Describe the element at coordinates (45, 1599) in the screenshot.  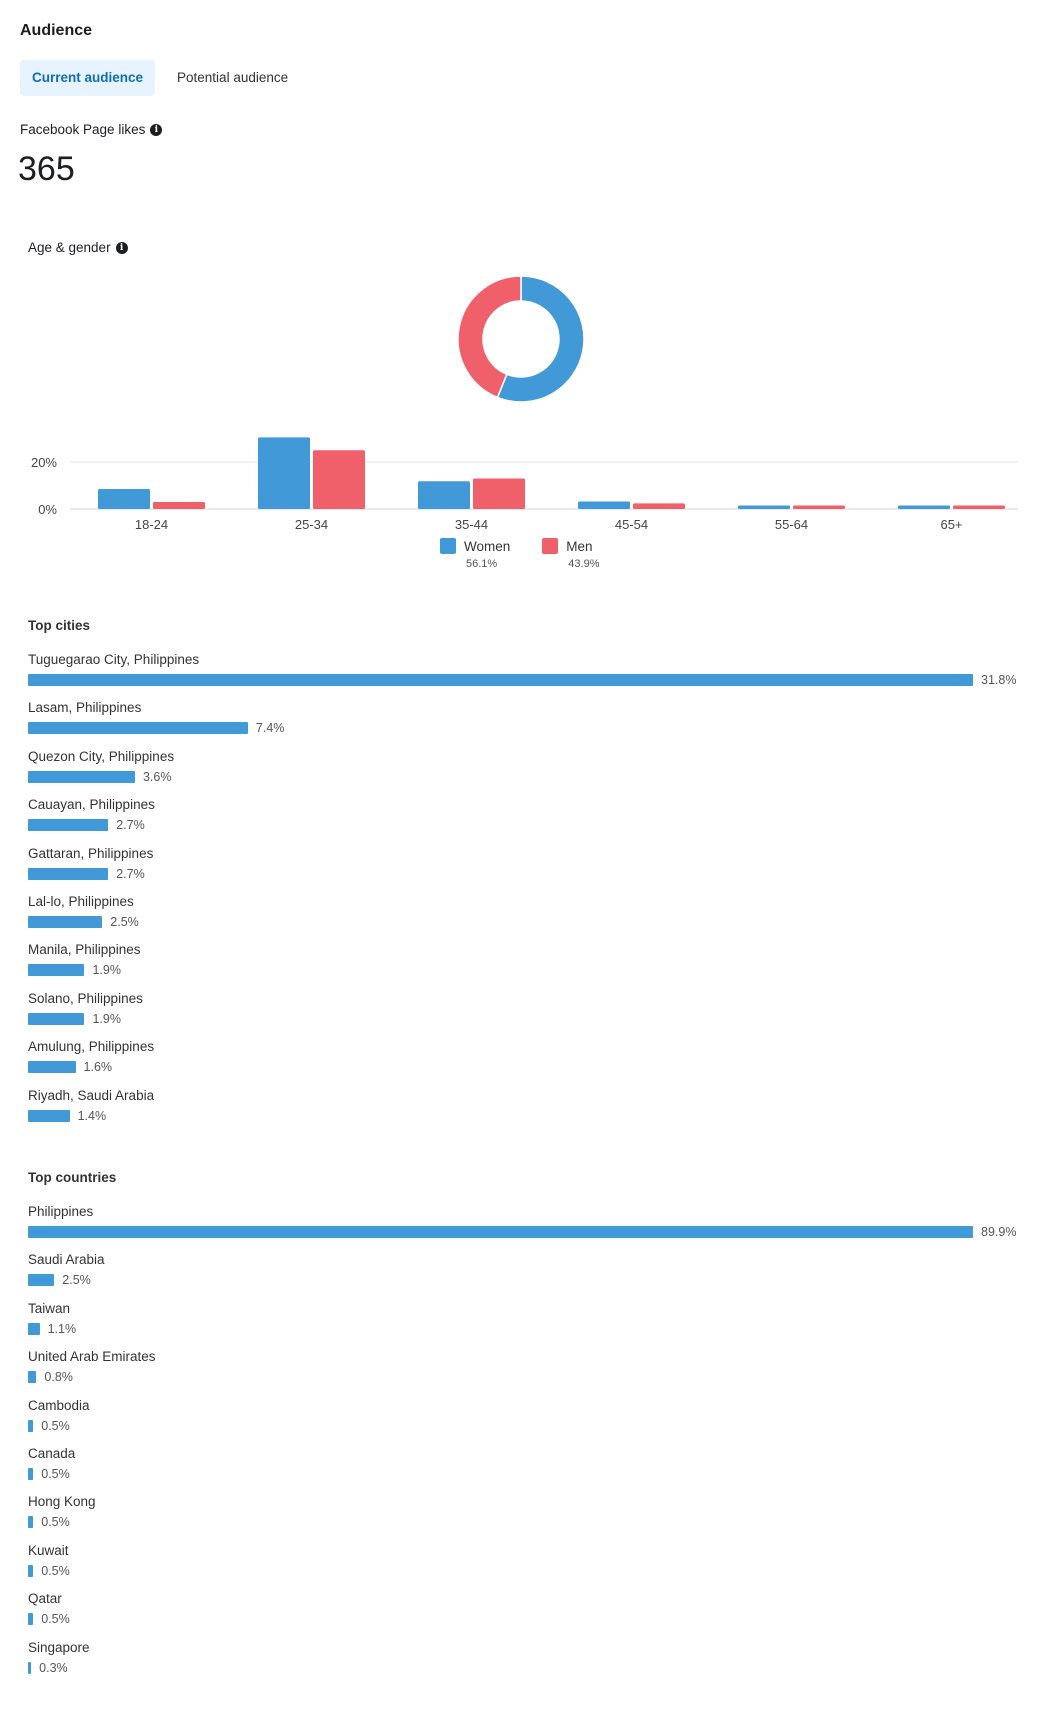
I see `list-item-name: Qatar` at that location.